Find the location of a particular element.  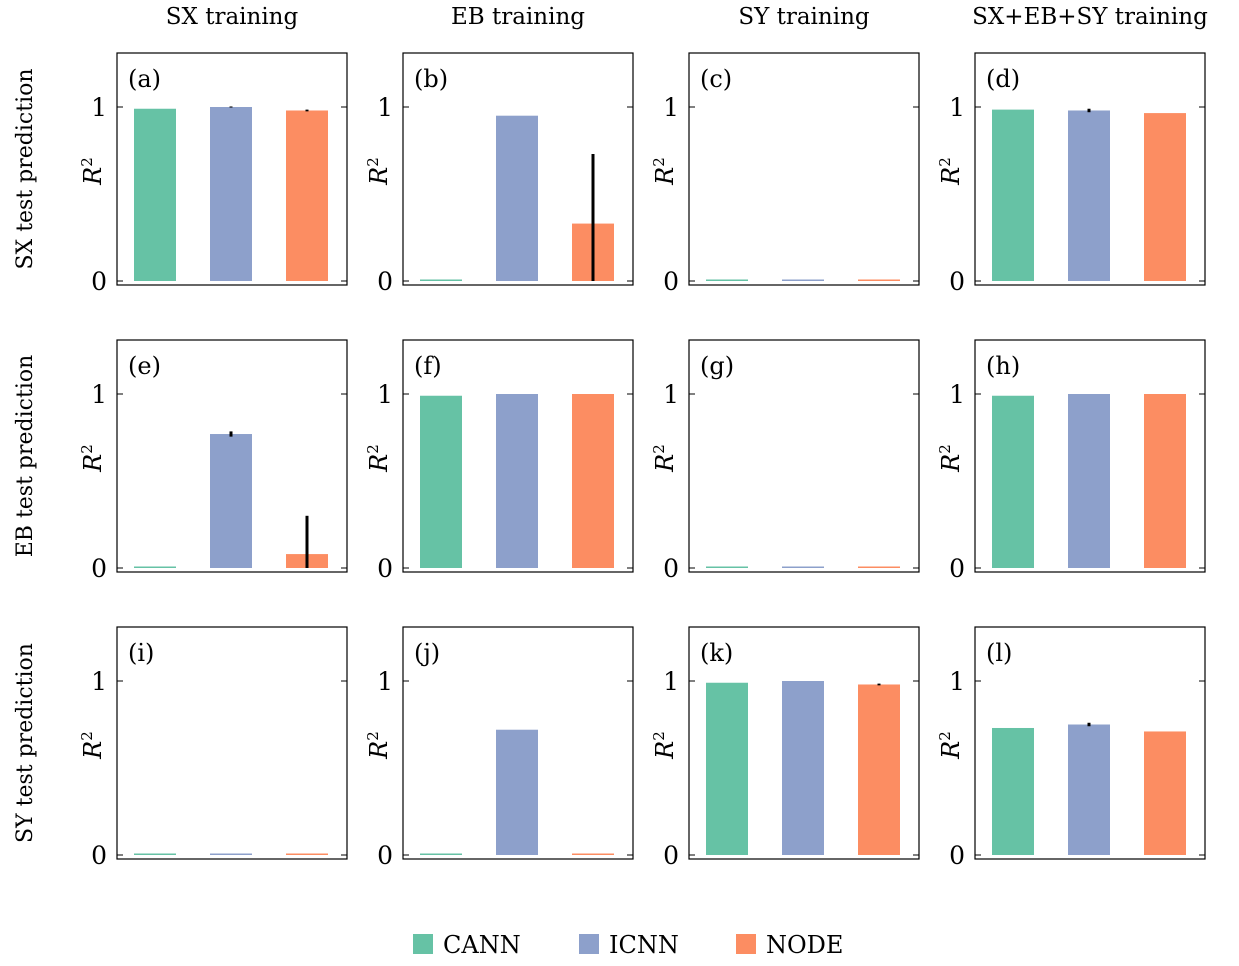

panel-label: (k) is located at coordinates (716, 653).